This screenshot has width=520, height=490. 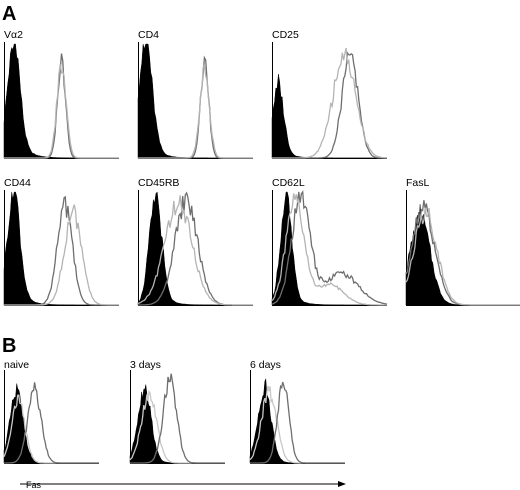 I want to click on histogram-label: 6 days, so click(x=265, y=365).